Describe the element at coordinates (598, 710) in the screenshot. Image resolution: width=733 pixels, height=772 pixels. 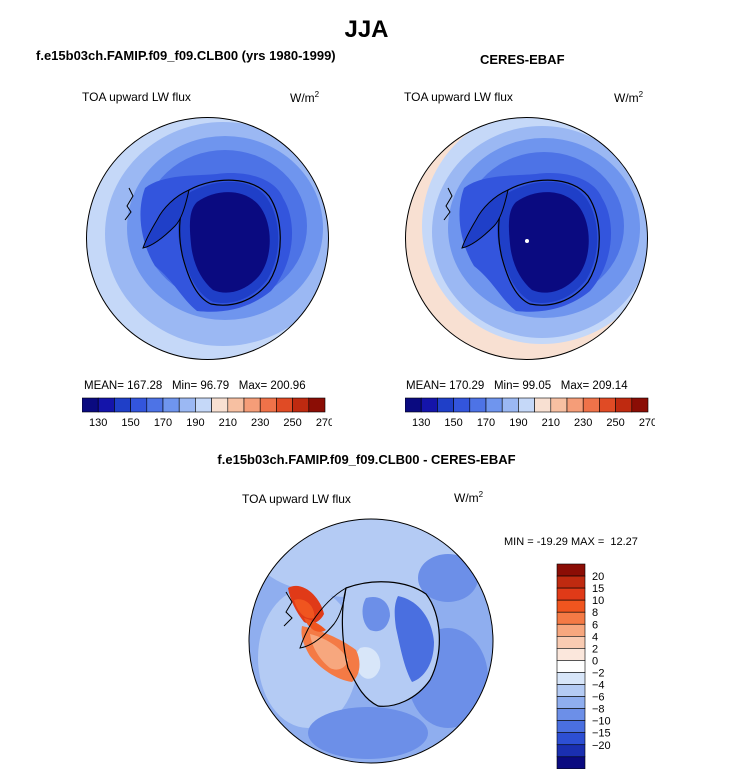
I see `diff-colorbar-tick-label: −8` at that location.